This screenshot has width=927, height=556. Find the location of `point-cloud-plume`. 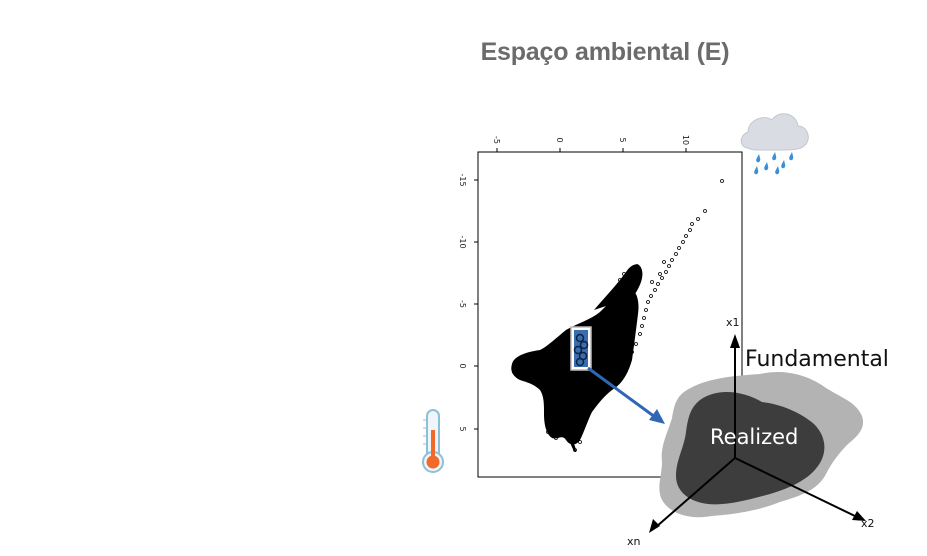

point-cloud-plume is located at coordinates (621, 291).